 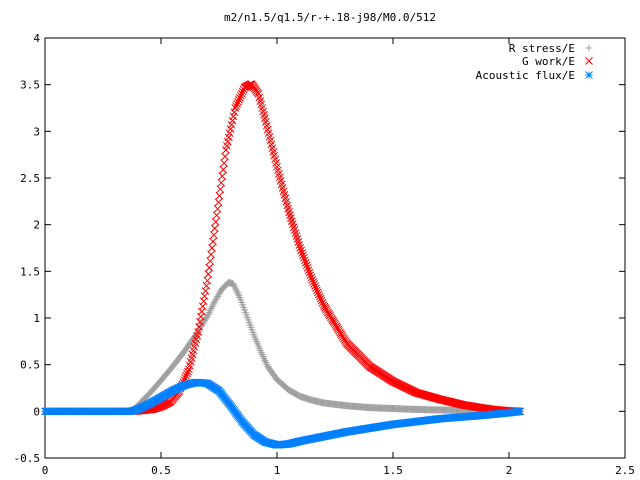 I want to click on x-tick-label: 0.5, so click(x=161, y=470).